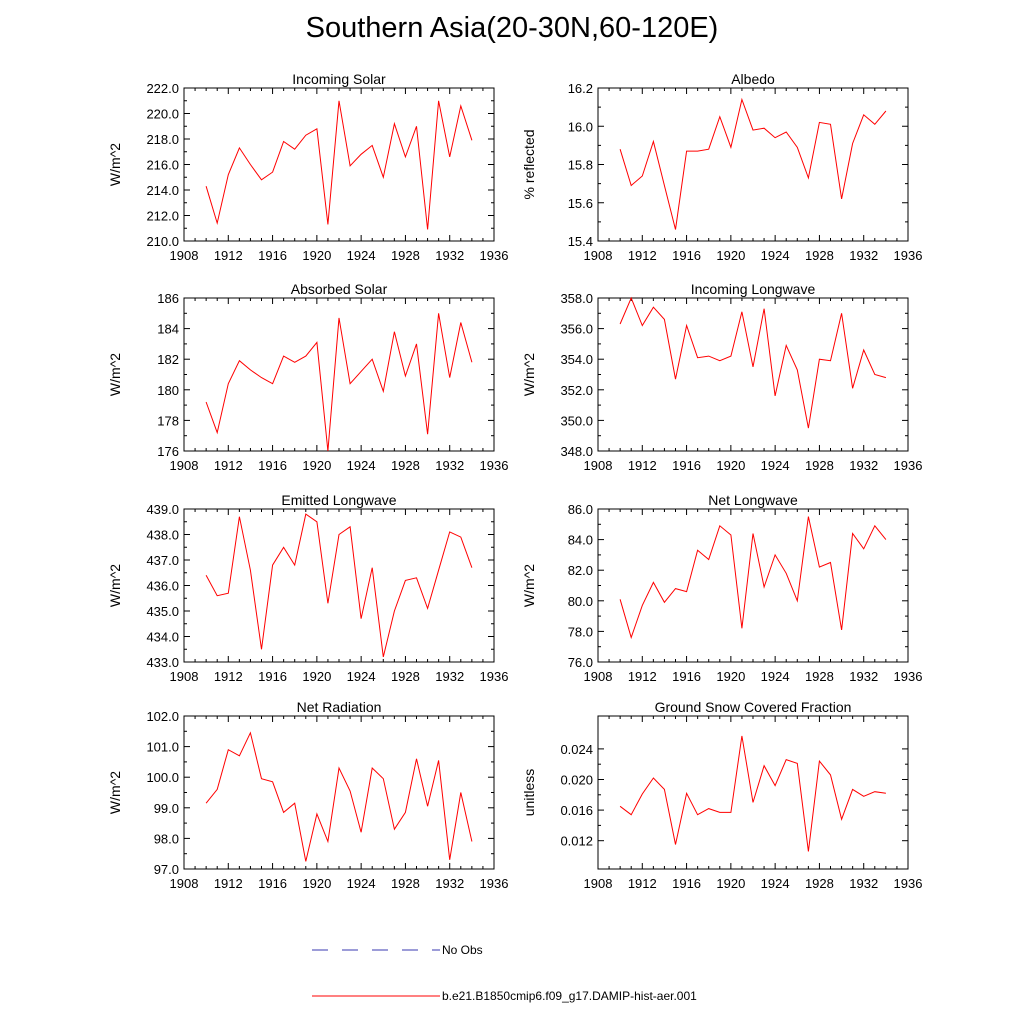  What do you see at coordinates (162, 114) in the screenshot?
I see `y-tick-label: 220.0` at bounding box center [162, 114].